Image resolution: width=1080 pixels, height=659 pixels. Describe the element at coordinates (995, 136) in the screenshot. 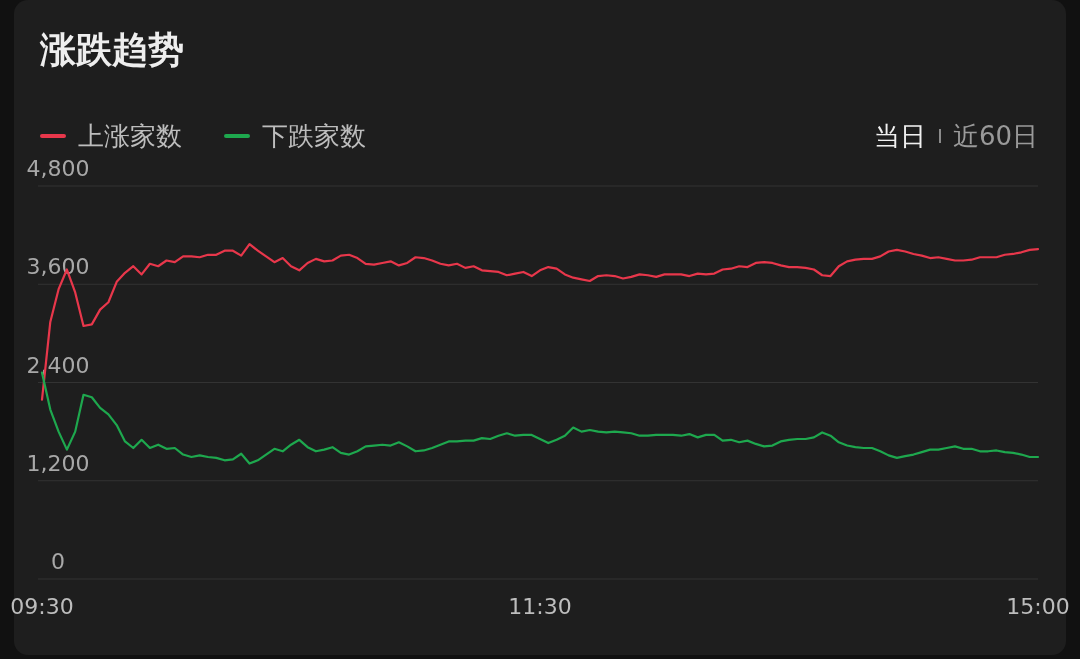

I see `text: 近60日` at that location.